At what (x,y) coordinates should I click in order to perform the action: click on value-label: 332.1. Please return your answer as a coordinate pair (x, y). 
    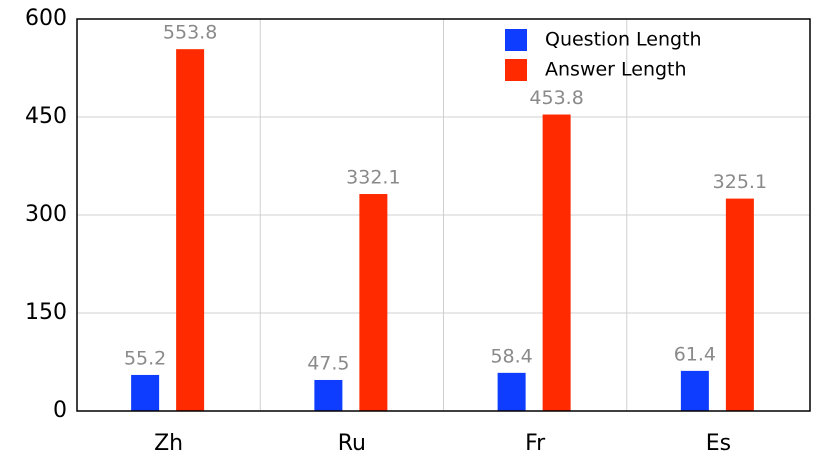
    Looking at the image, I should click on (373, 178).